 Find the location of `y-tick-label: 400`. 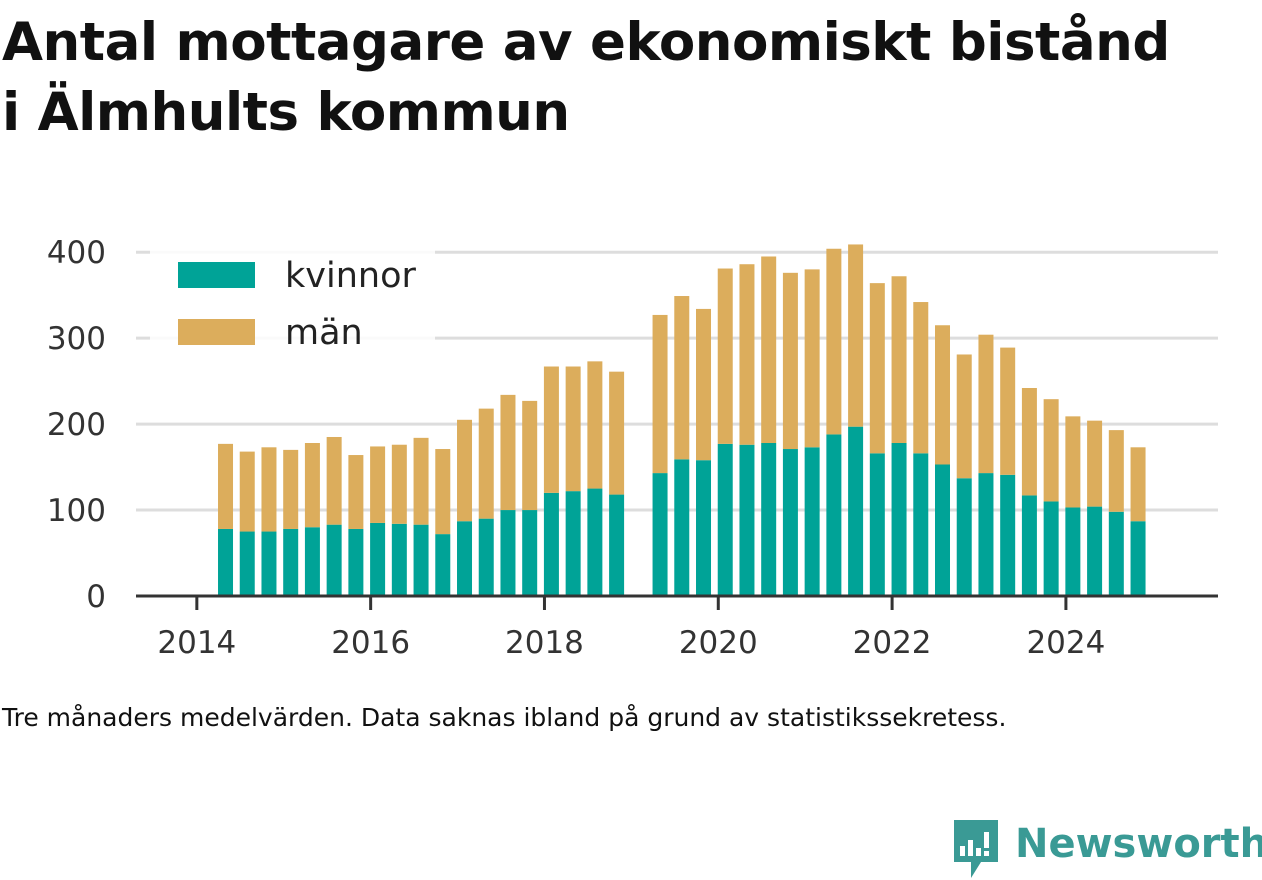

y-tick-label: 400 is located at coordinates (76, 253).